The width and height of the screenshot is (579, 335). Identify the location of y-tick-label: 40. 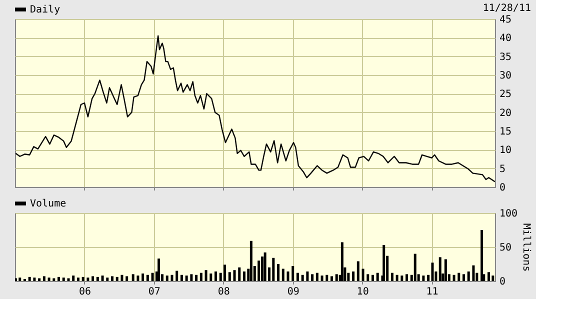
(506, 38).